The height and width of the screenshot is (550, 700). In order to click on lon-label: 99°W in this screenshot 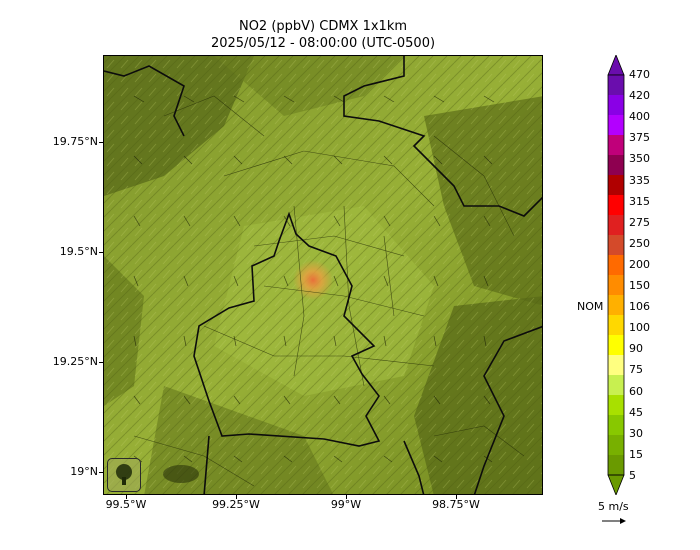, I will do `click(346, 504)`.